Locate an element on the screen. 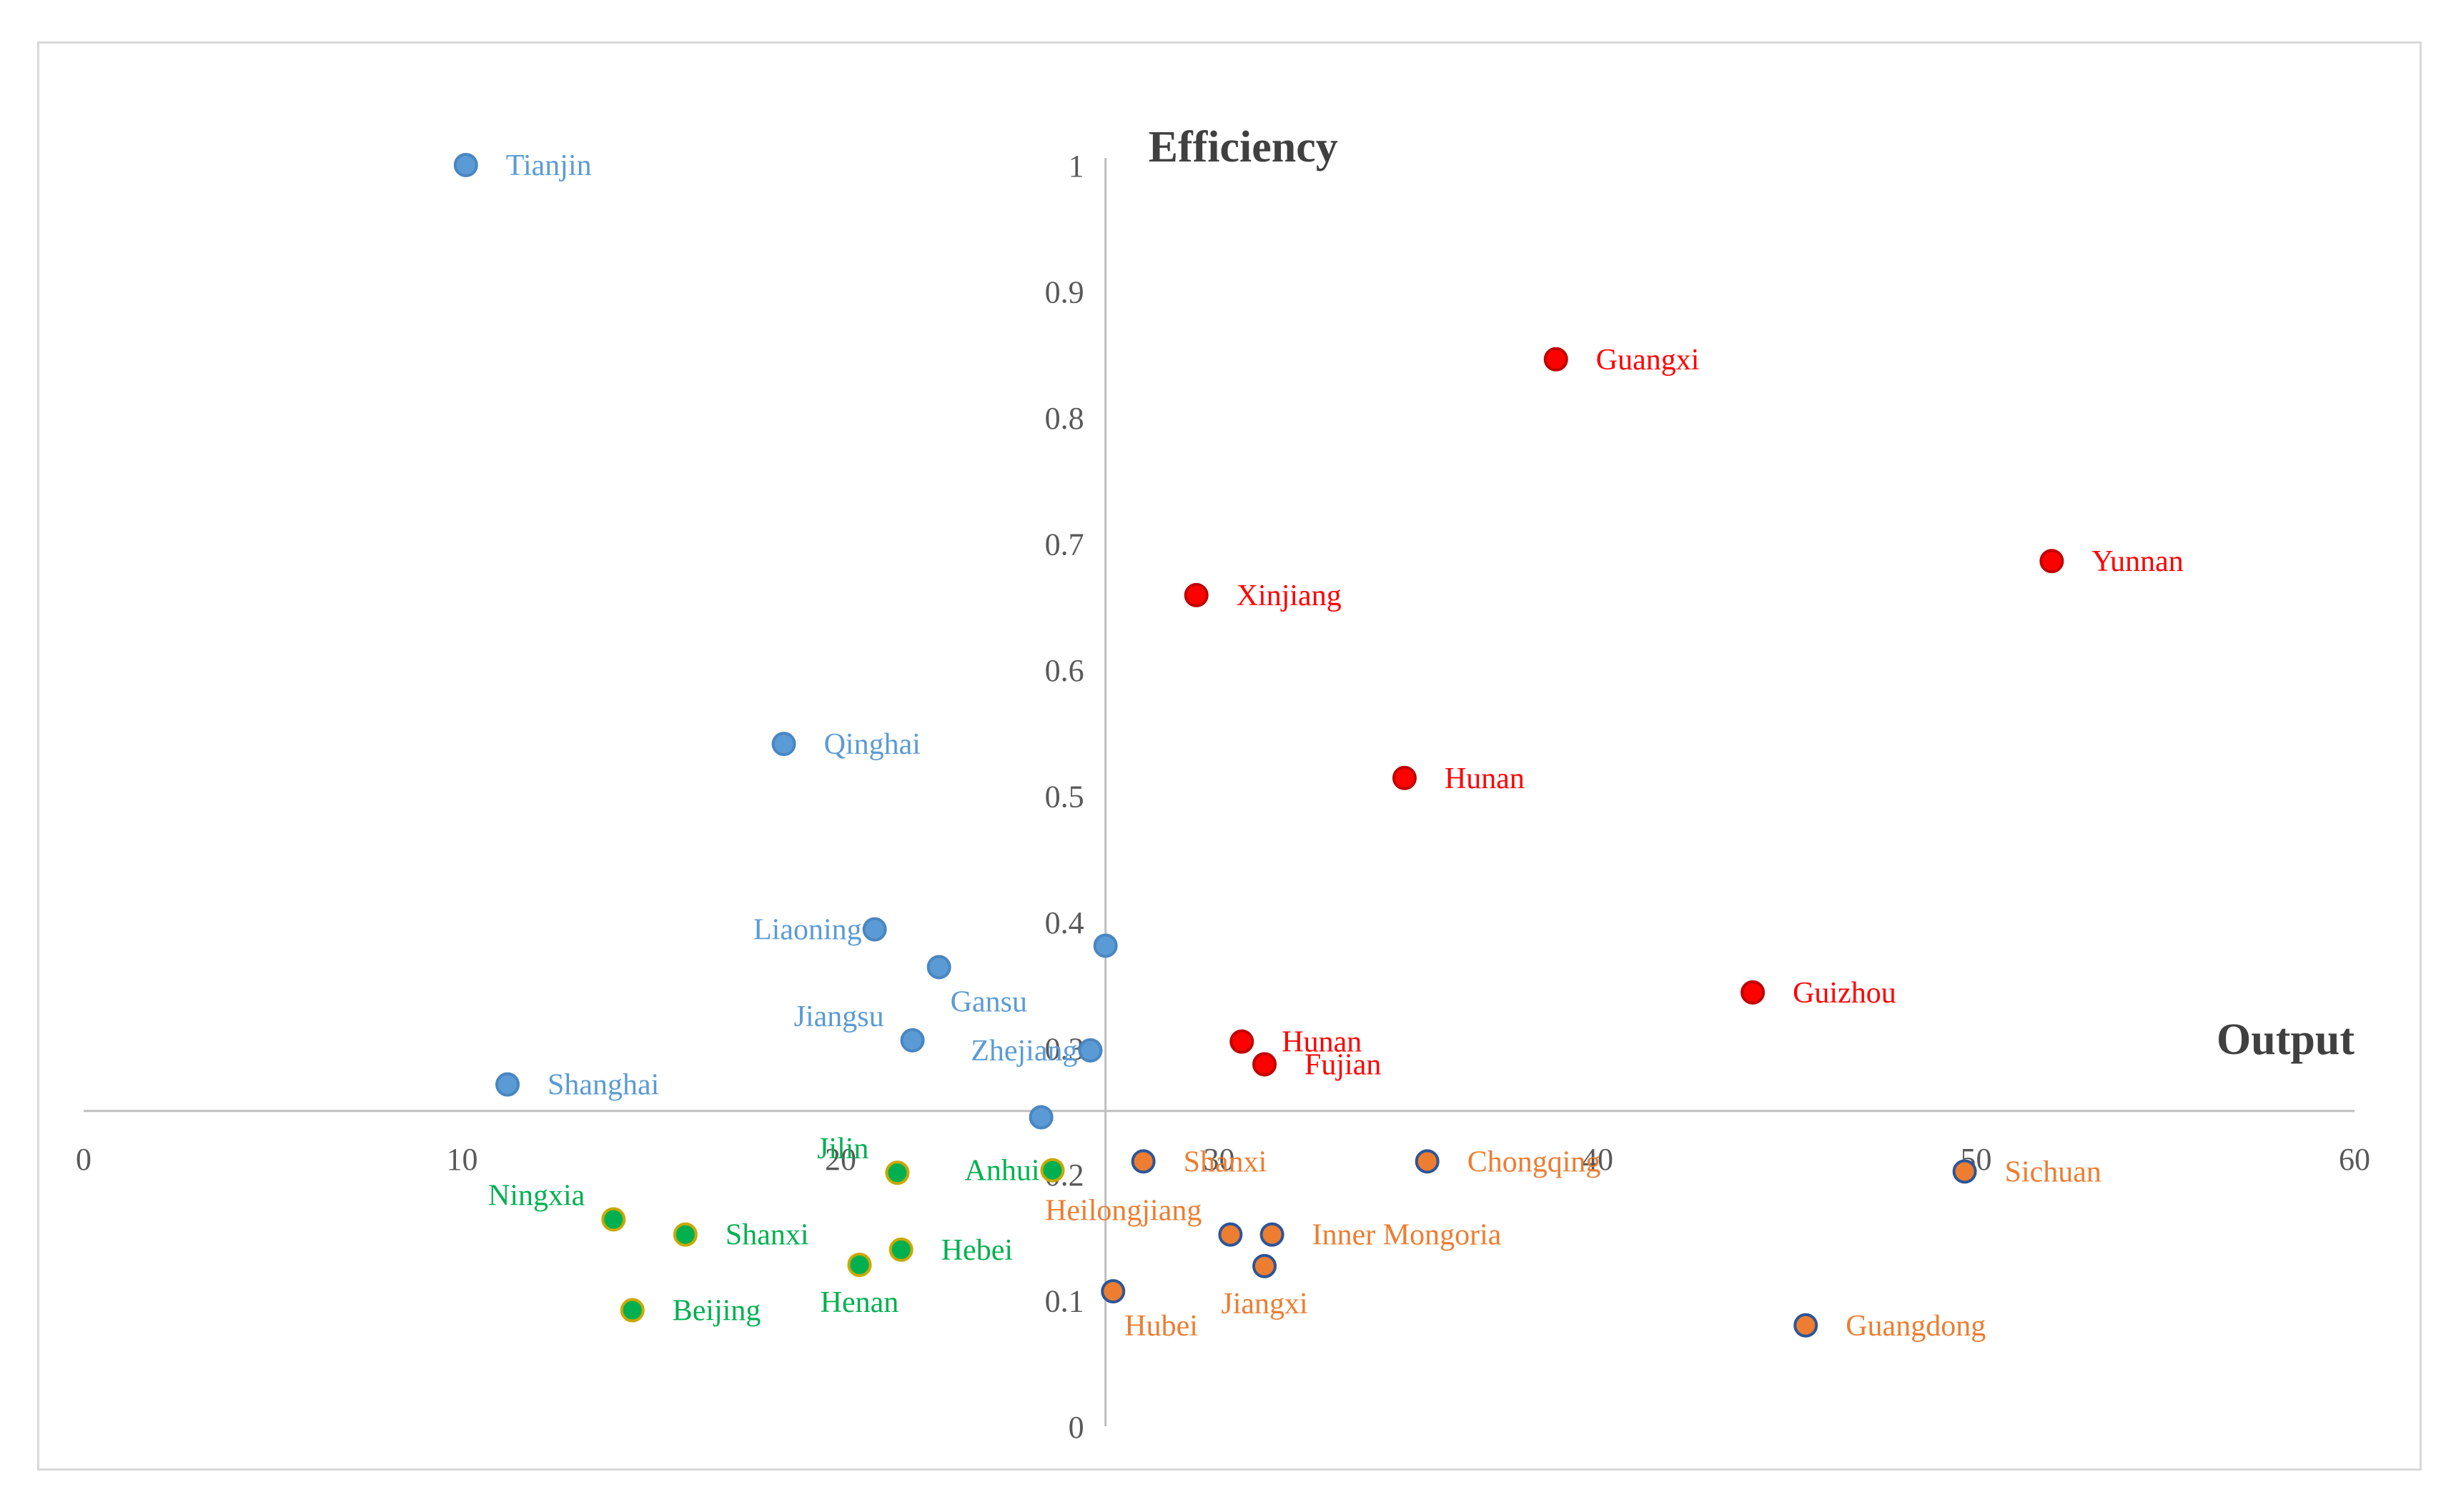  point-label: Yunnan is located at coordinates (2137, 562).